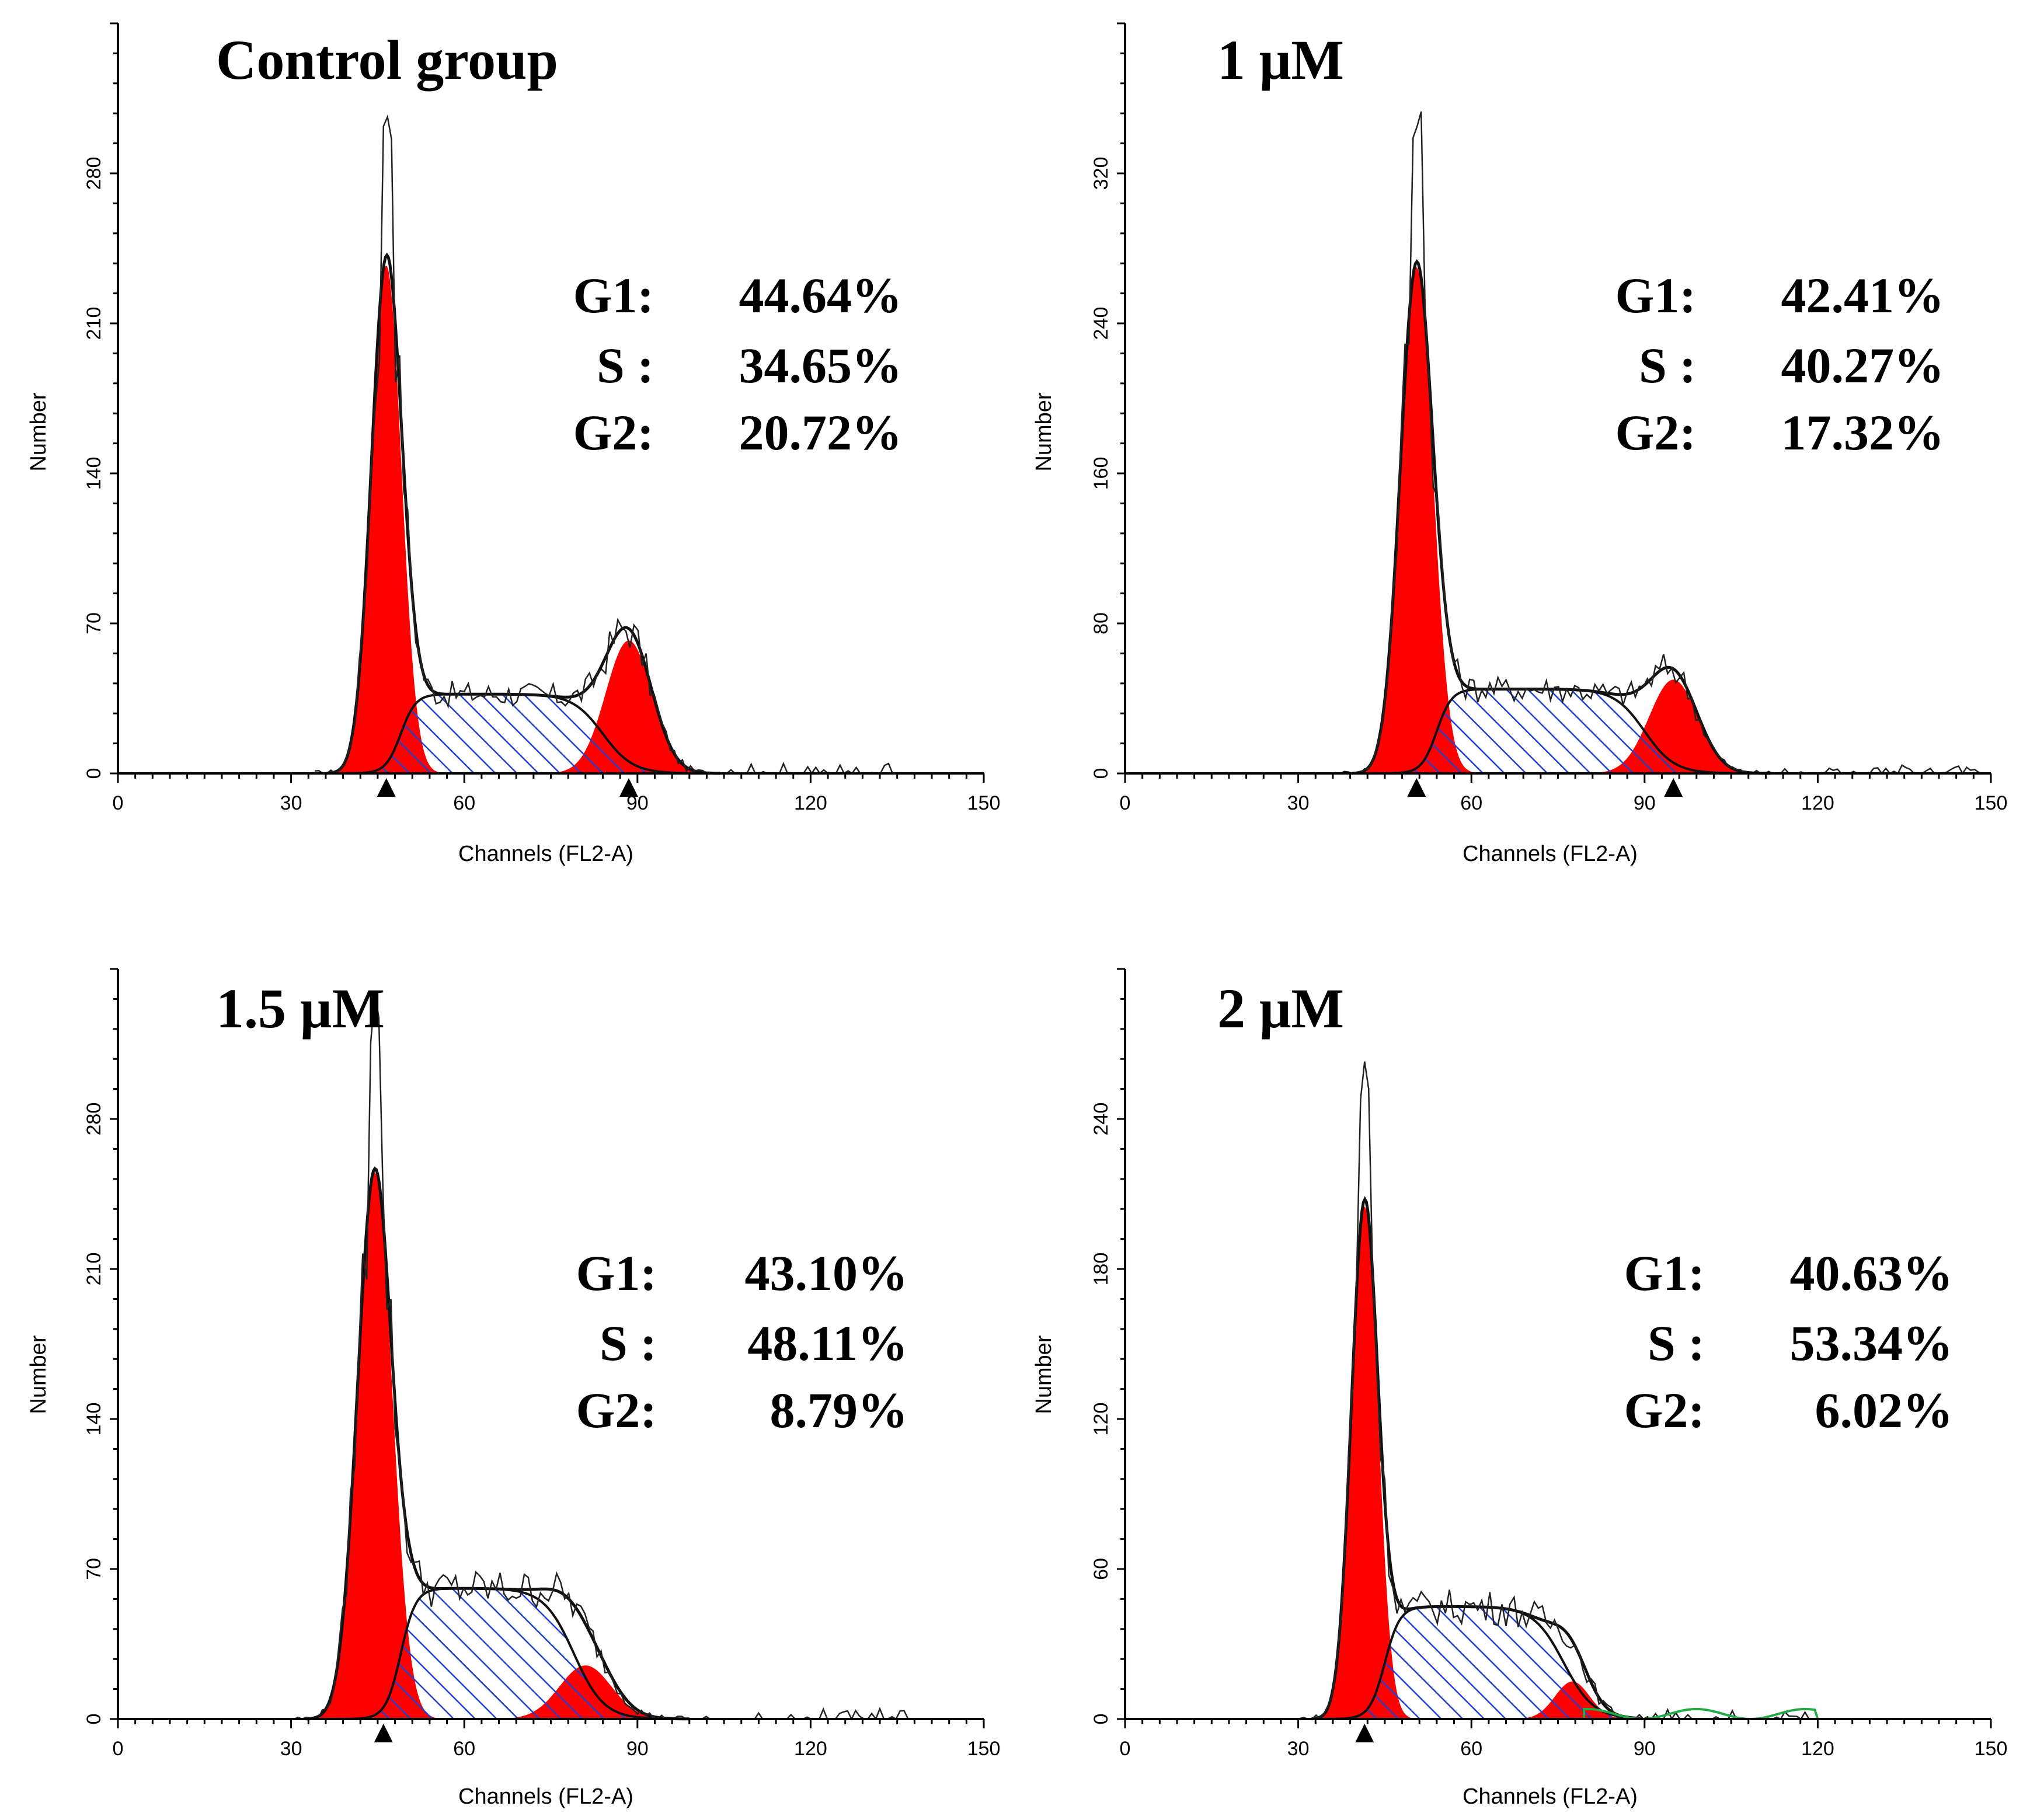  What do you see at coordinates (1101, 173) in the screenshot?
I see `y-tick-label: 320` at bounding box center [1101, 173].